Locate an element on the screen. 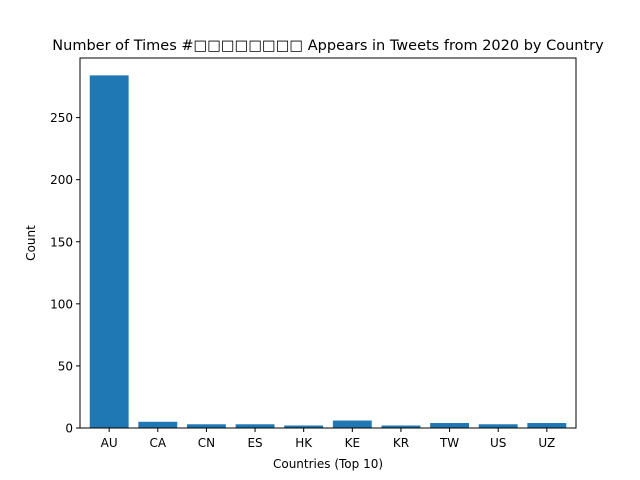  bar-au is located at coordinates (109, 251).